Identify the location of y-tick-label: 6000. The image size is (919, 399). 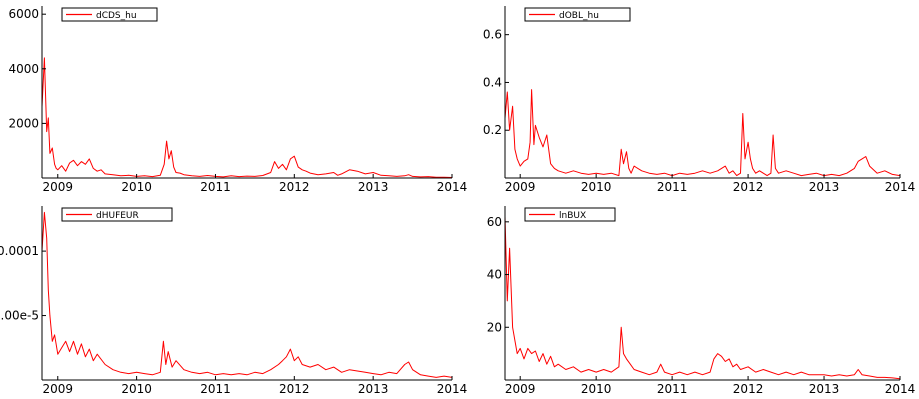
(23, 14).